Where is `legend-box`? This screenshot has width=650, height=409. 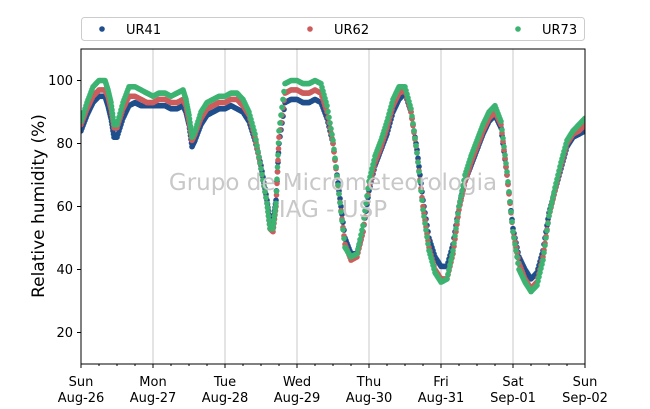
legend-box is located at coordinates (333, 29).